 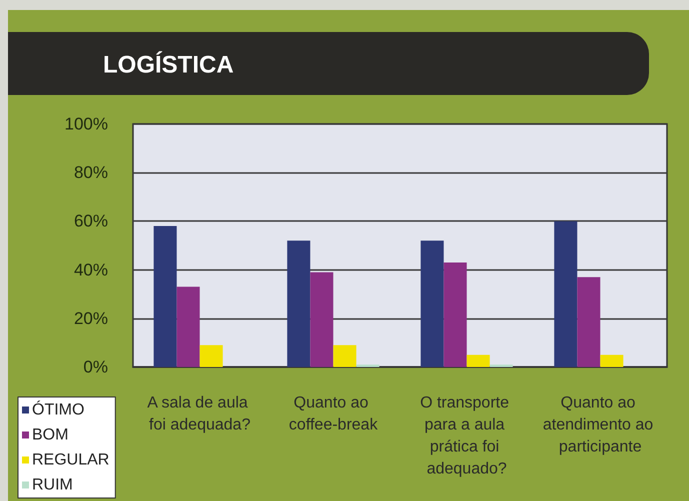 I want to click on y-tick-label: 60%, so click(x=91, y=221).